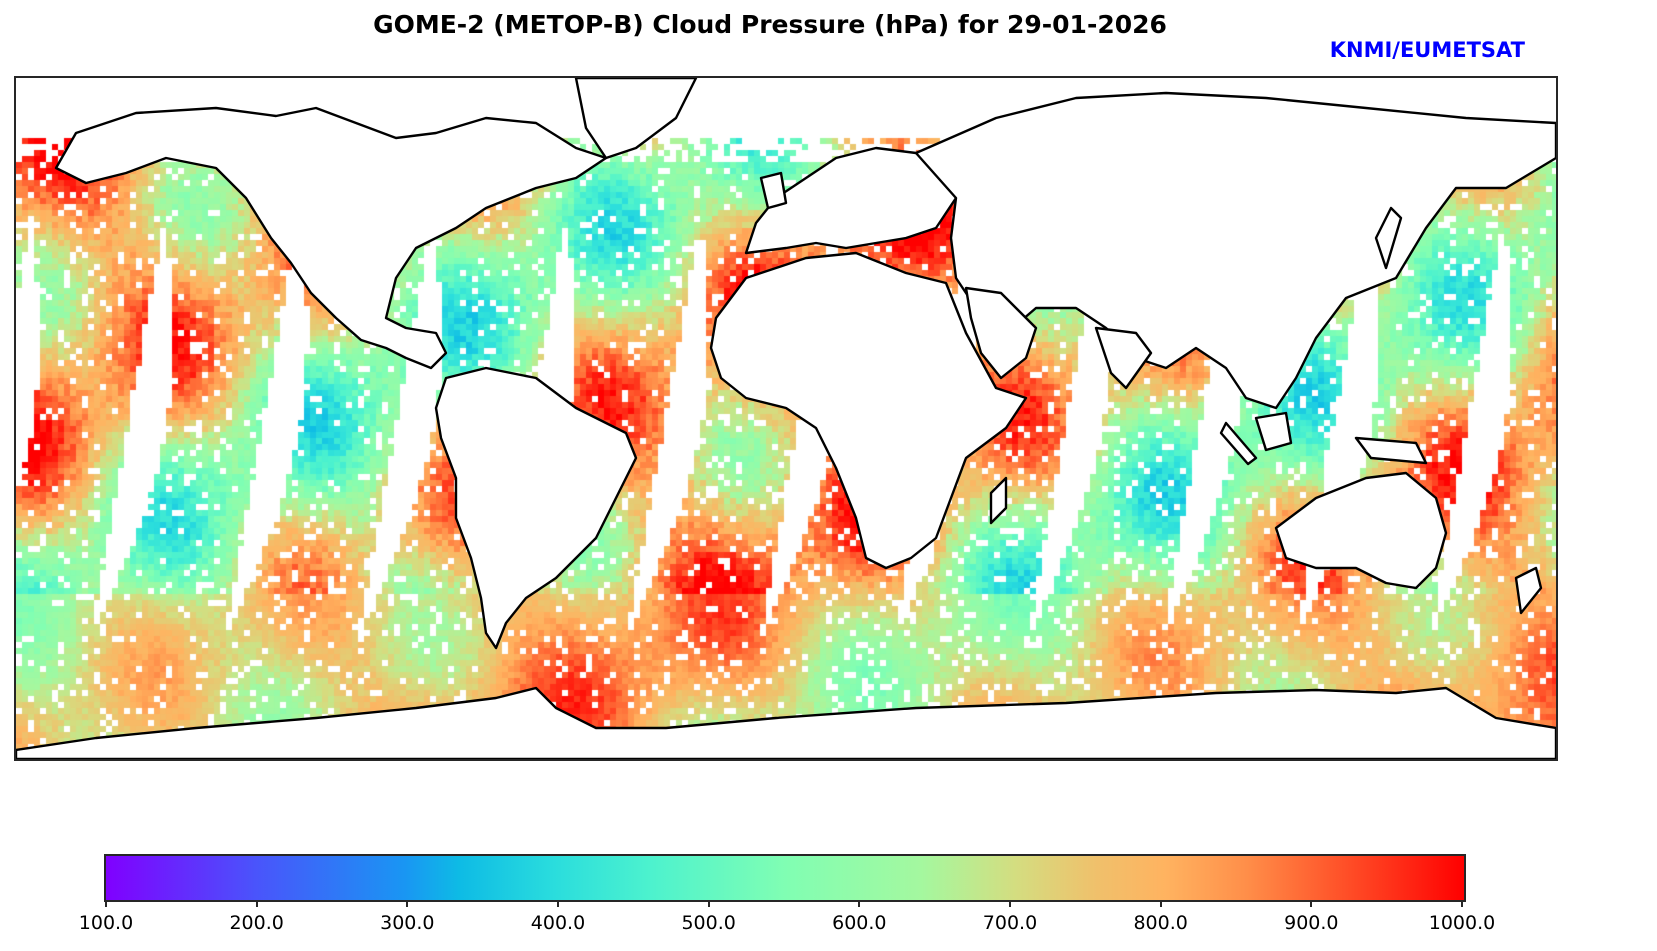 The width and height of the screenshot is (1657, 951). What do you see at coordinates (1238, 443) in the screenshot?
I see `island-sumatra` at bounding box center [1238, 443].